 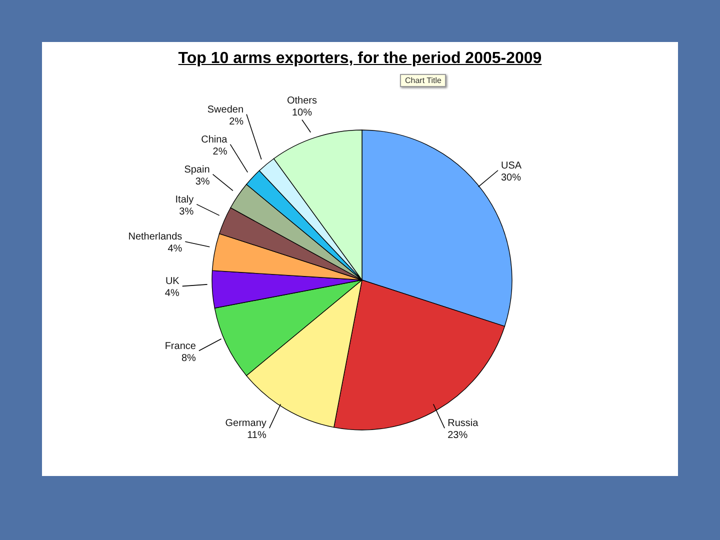 I want to click on slice-label: France, so click(x=180, y=346).